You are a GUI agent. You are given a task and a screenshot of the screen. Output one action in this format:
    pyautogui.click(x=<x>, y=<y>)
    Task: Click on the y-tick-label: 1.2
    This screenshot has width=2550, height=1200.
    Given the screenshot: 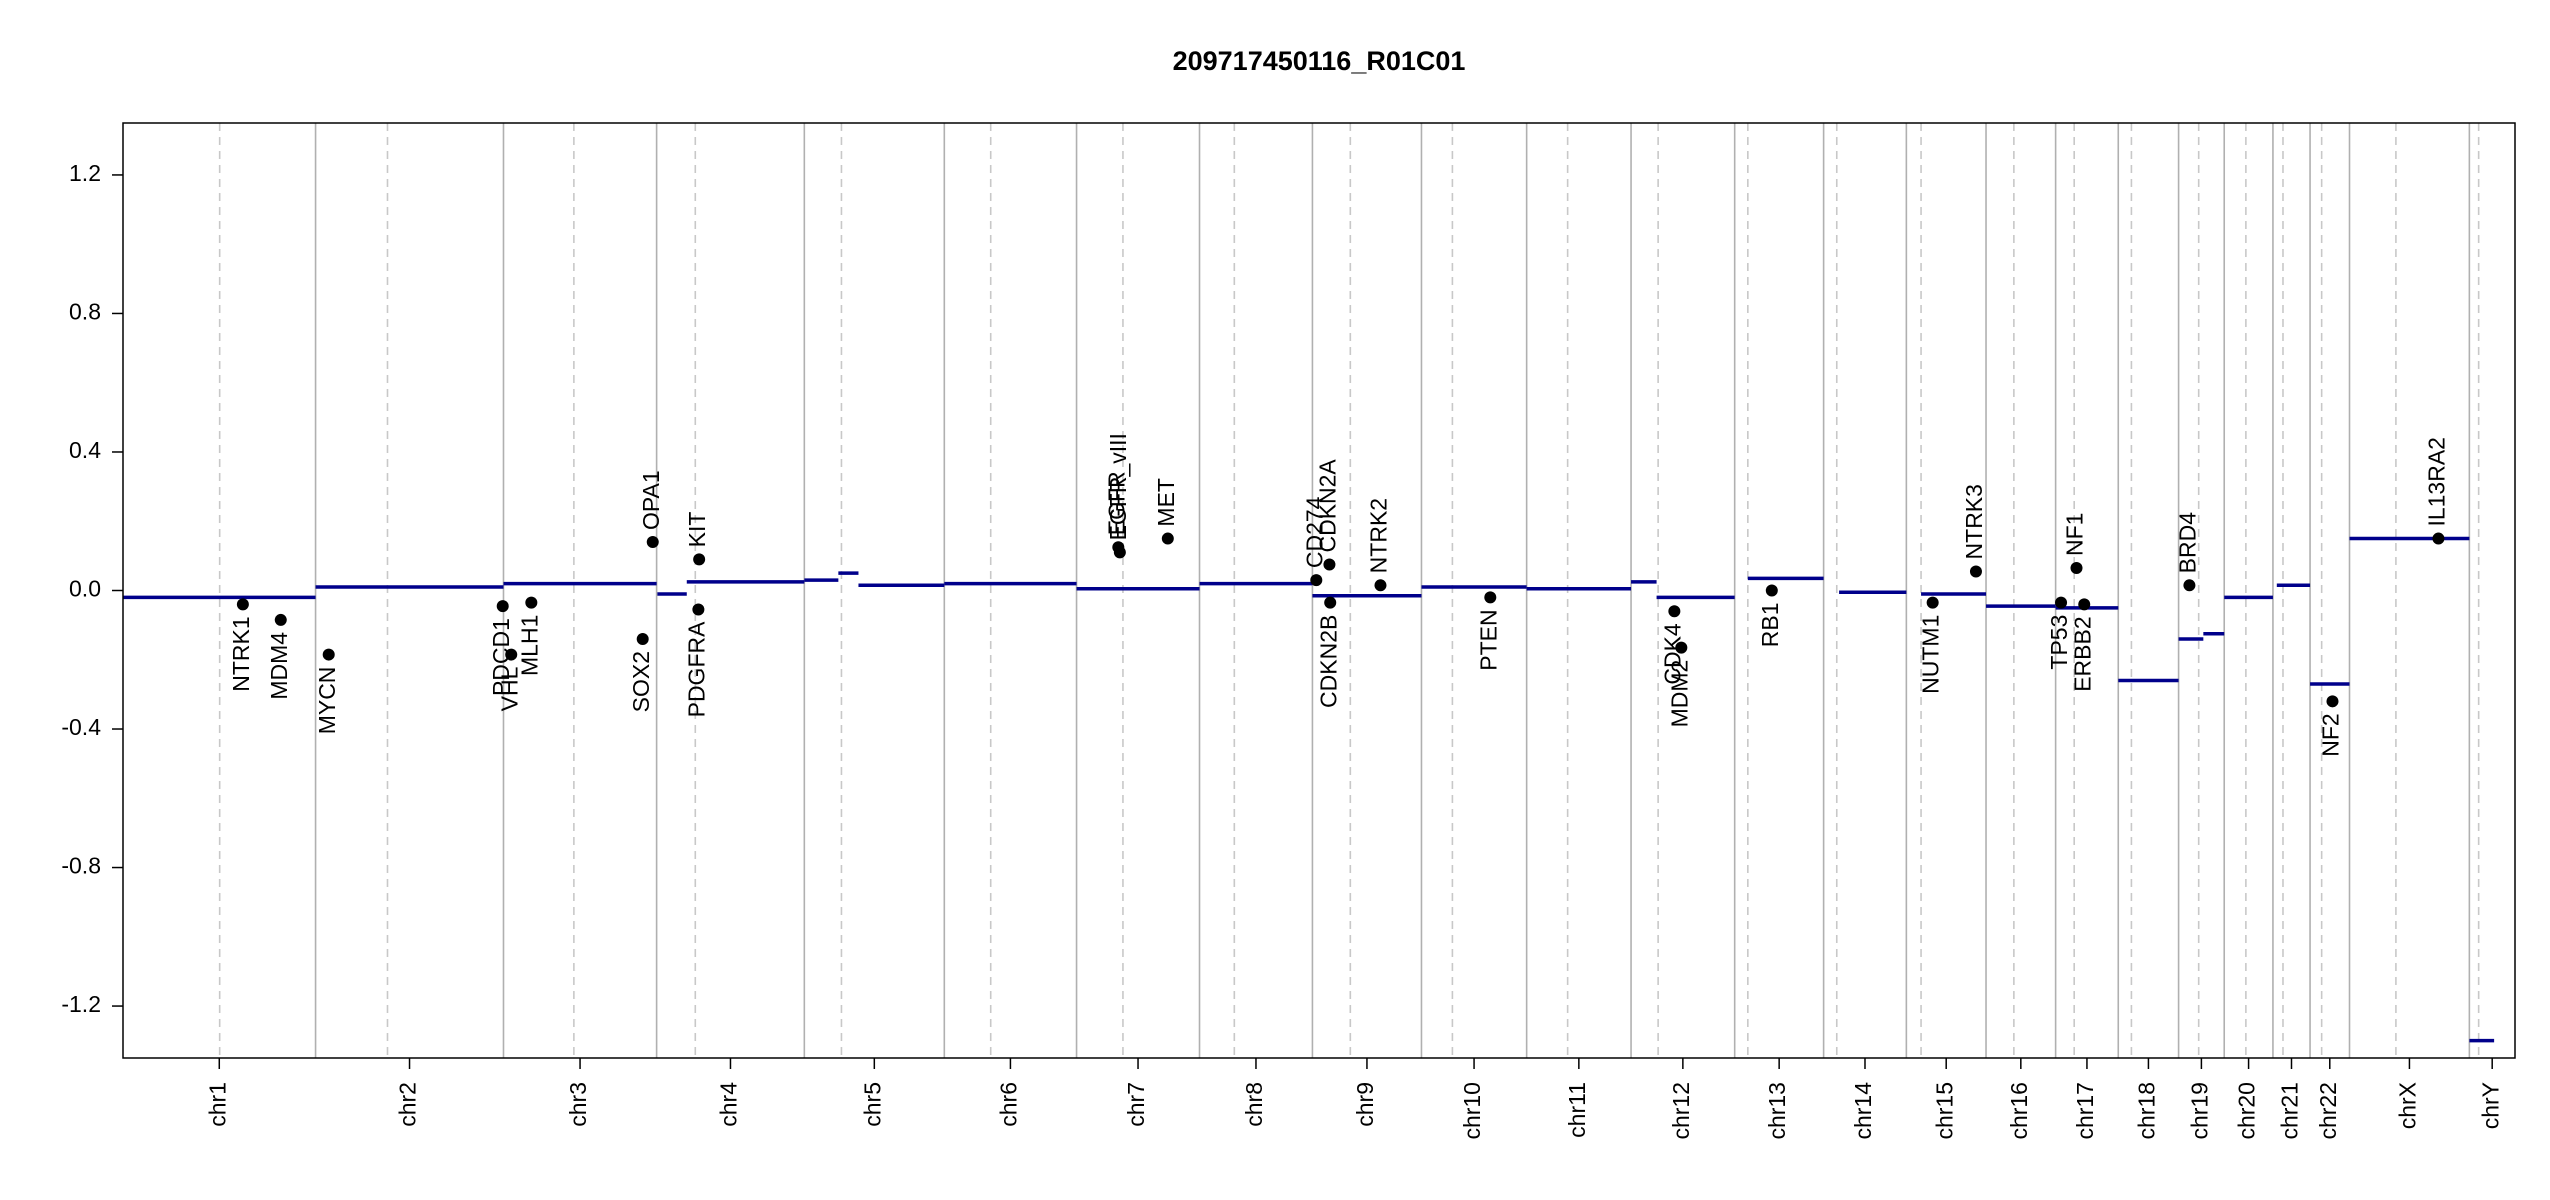 What is the action you would take?
    pyautogui.click(x=85, y=173)
    